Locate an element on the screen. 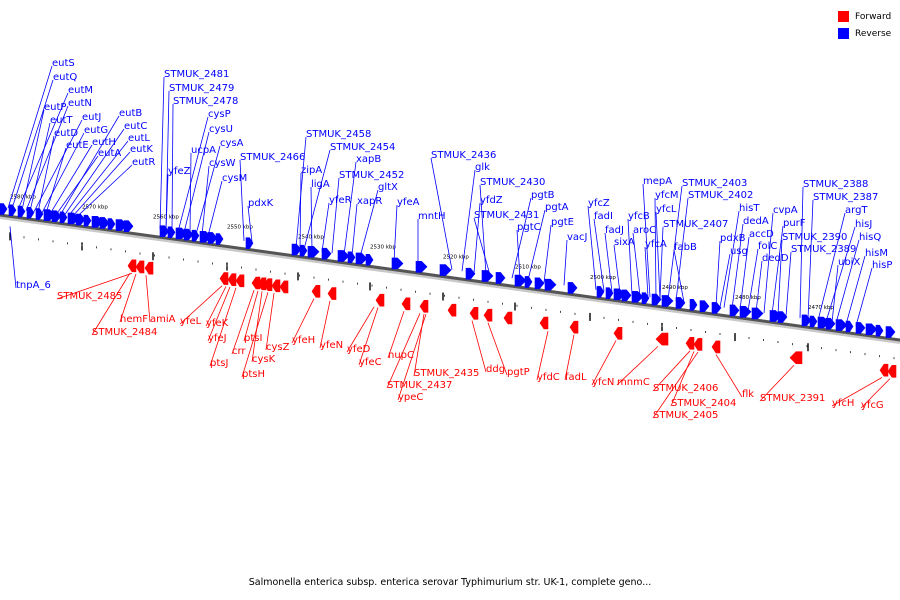 This screenshot has width=900, height=600. reverse-gene-label: eutM is located at coordinates (80, 90).